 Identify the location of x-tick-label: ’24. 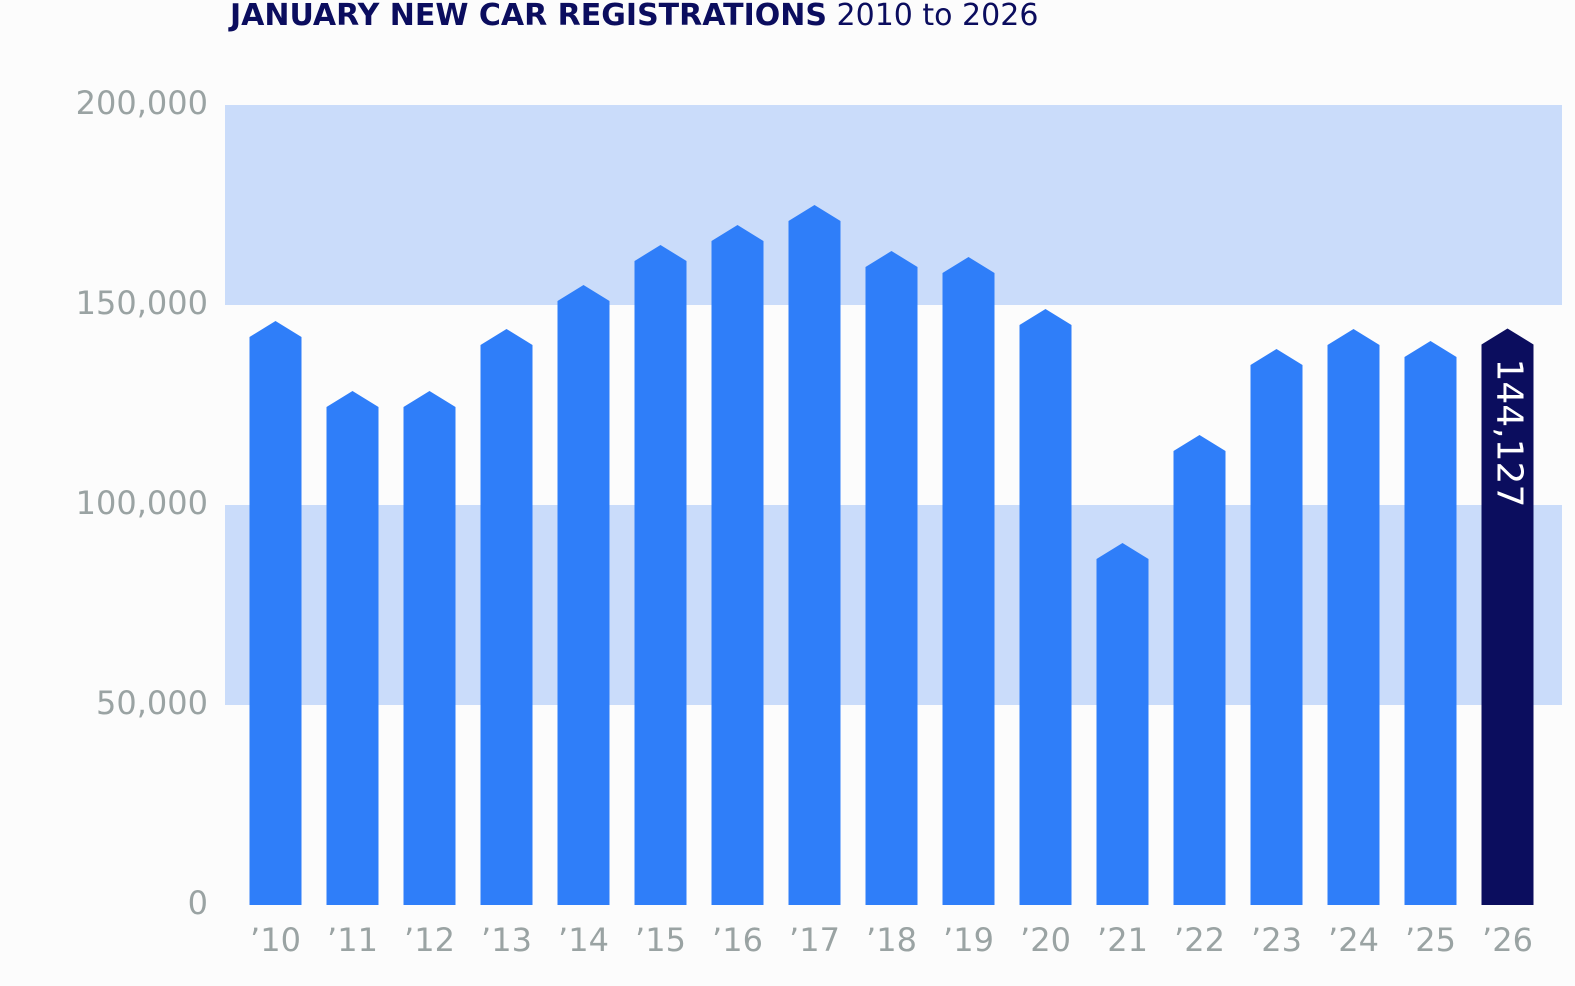
(1353, 940).